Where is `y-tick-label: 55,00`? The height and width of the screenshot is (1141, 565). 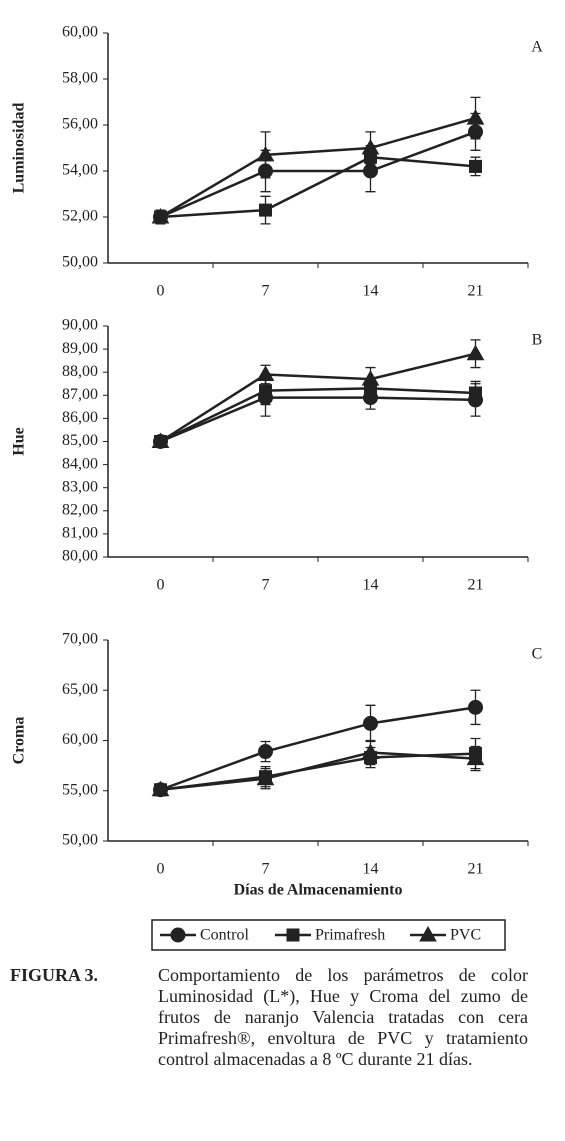 y-tick-label: 55,00 is located at coordinates (80, 789).